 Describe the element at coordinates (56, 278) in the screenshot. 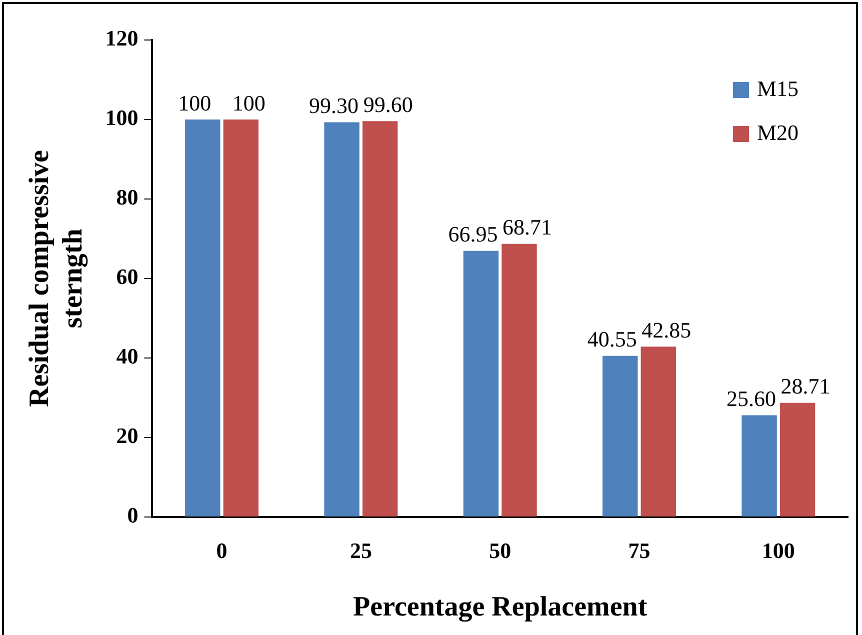

I see `y-axis-title: Residual compressive sterngth` at that location.